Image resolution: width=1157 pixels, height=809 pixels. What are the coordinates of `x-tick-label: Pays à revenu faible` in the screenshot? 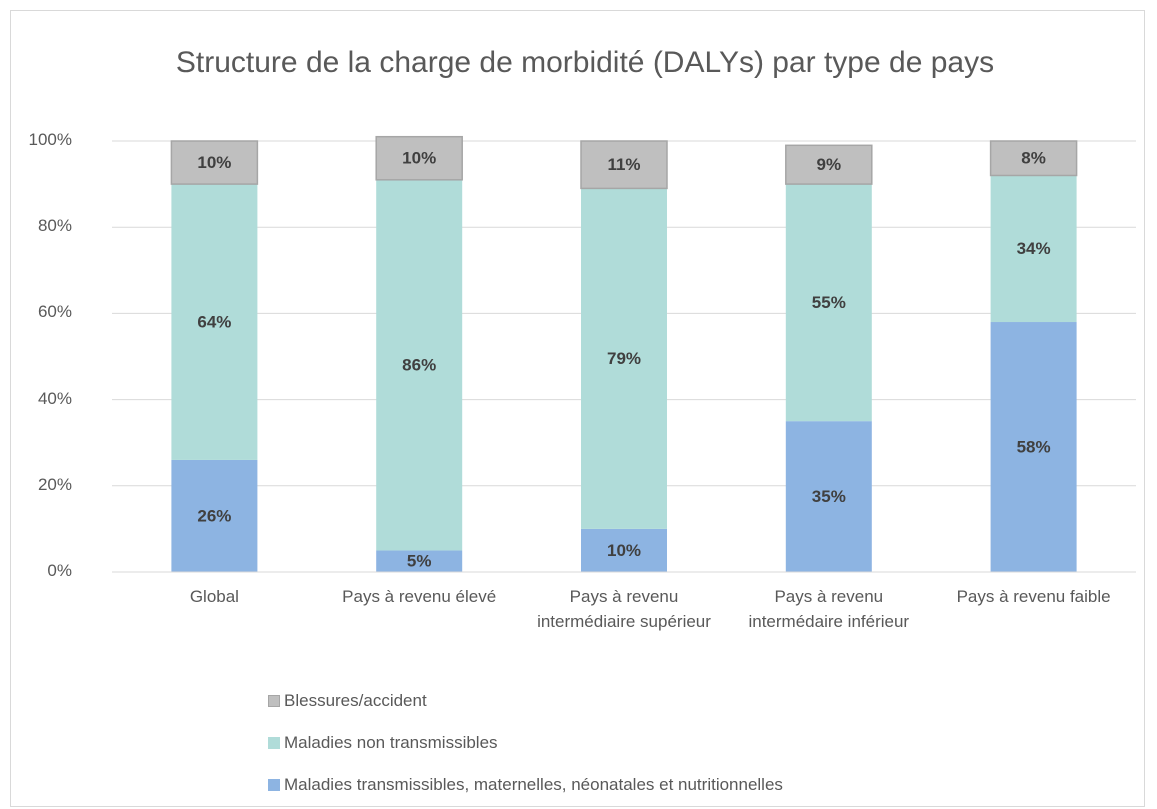 It's located at (1033, 596).